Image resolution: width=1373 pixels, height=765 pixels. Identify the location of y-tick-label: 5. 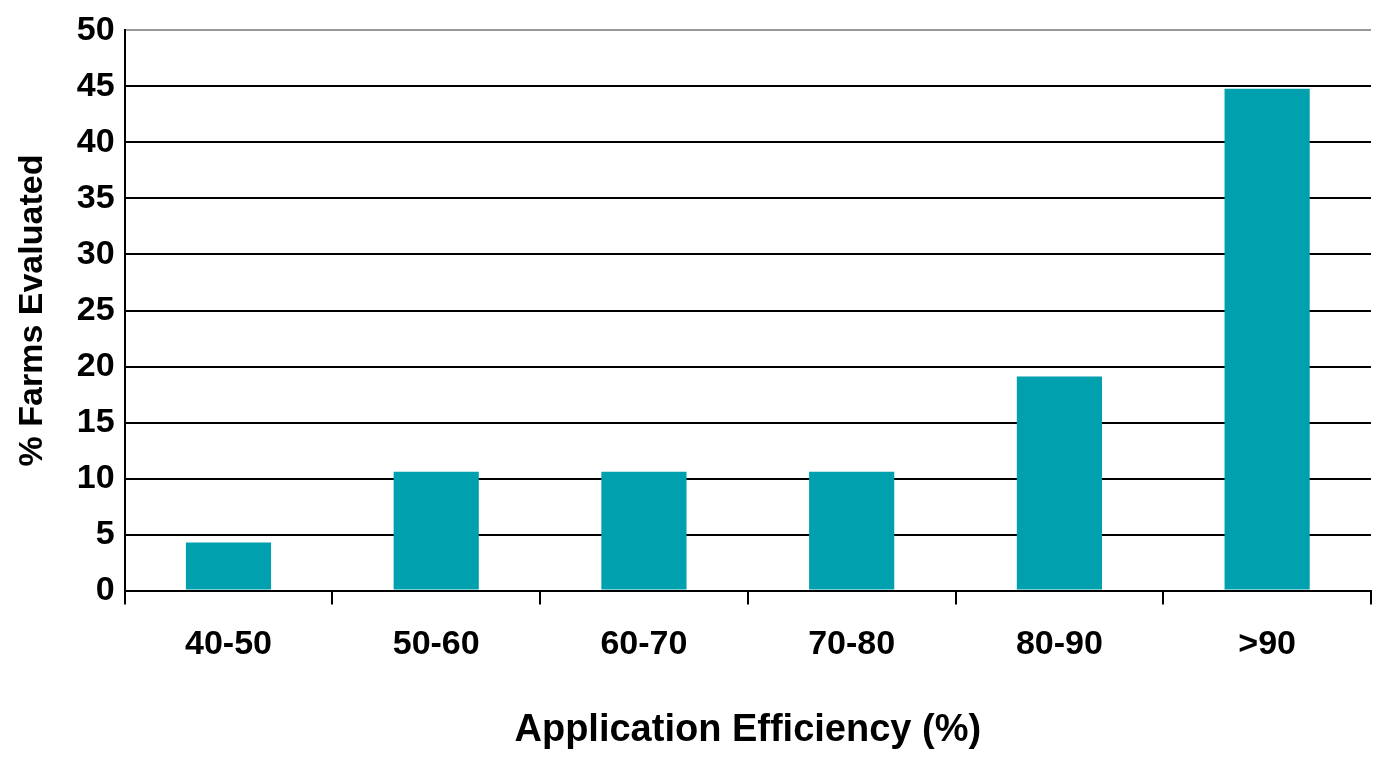
(105, 531).